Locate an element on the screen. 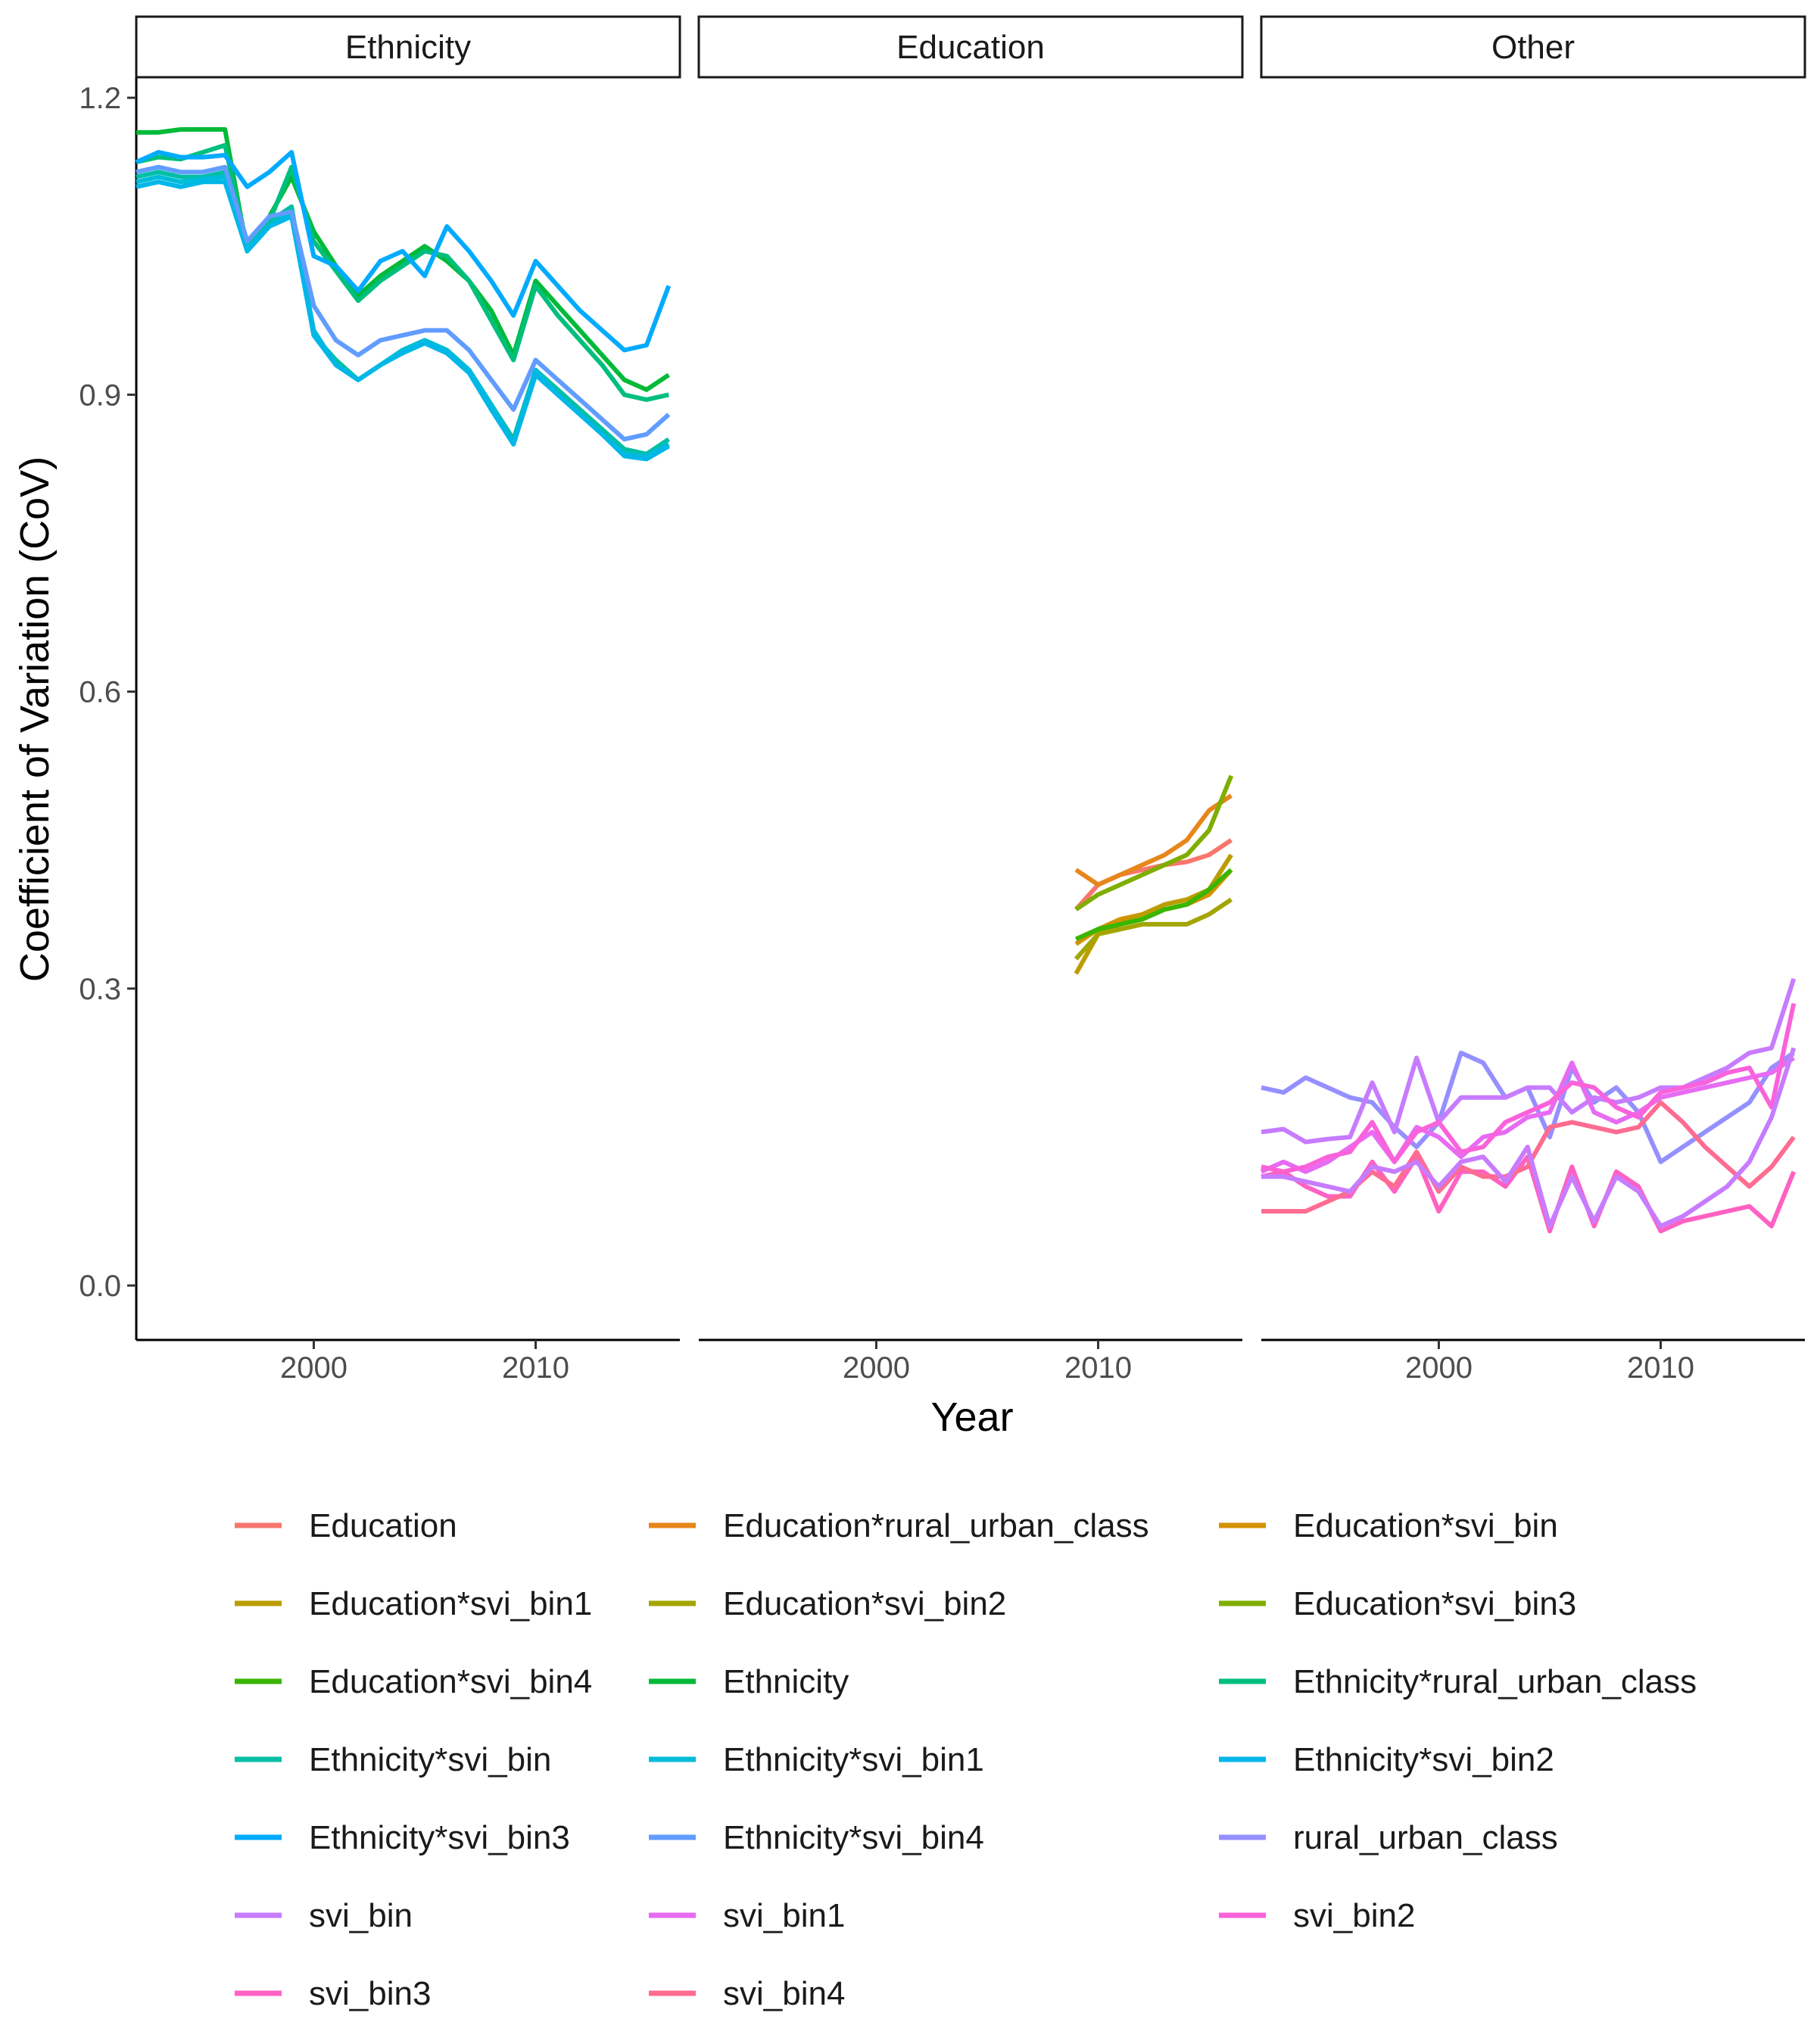 The height and width of the screenshot is (2044, 1817). legend-label: Ethnicity is located at coordinates (786, 1681).